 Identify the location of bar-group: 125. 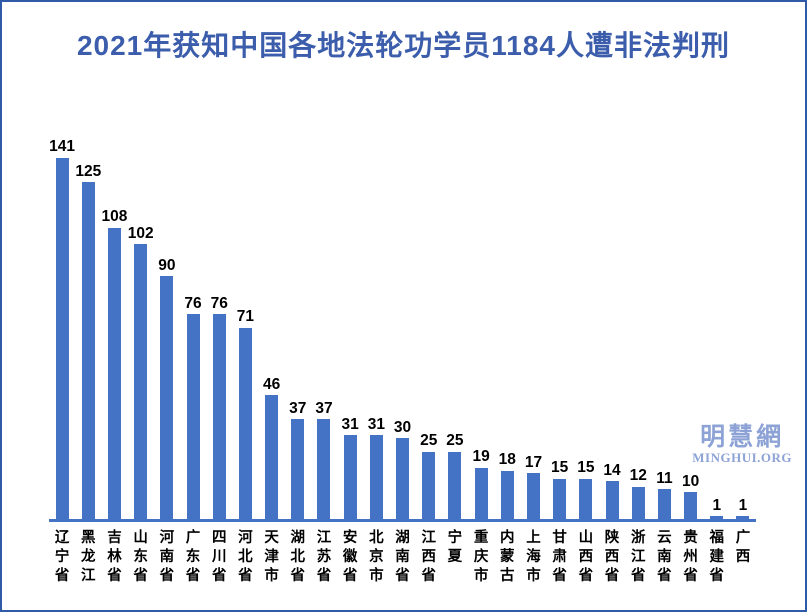
(88, 329).